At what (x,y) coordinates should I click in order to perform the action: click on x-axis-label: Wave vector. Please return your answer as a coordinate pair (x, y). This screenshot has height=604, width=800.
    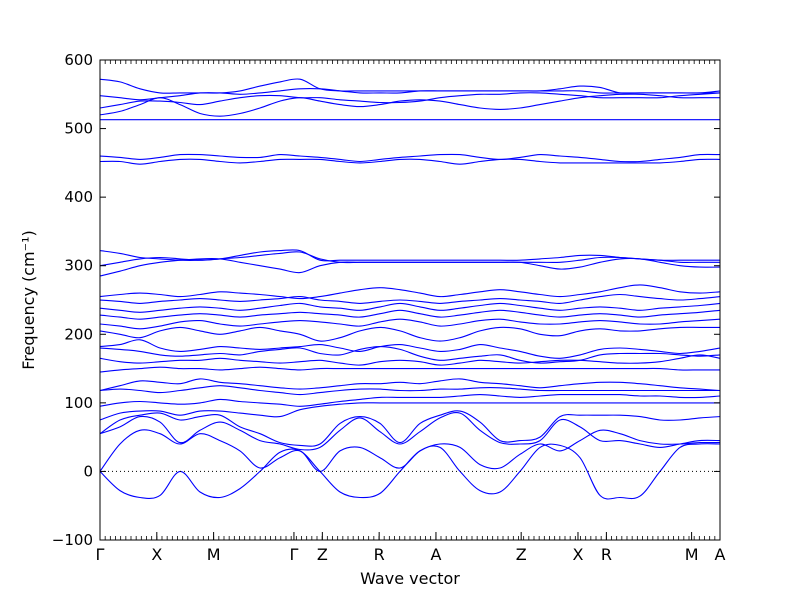
    Looking at the image, I should click on (410, 578).